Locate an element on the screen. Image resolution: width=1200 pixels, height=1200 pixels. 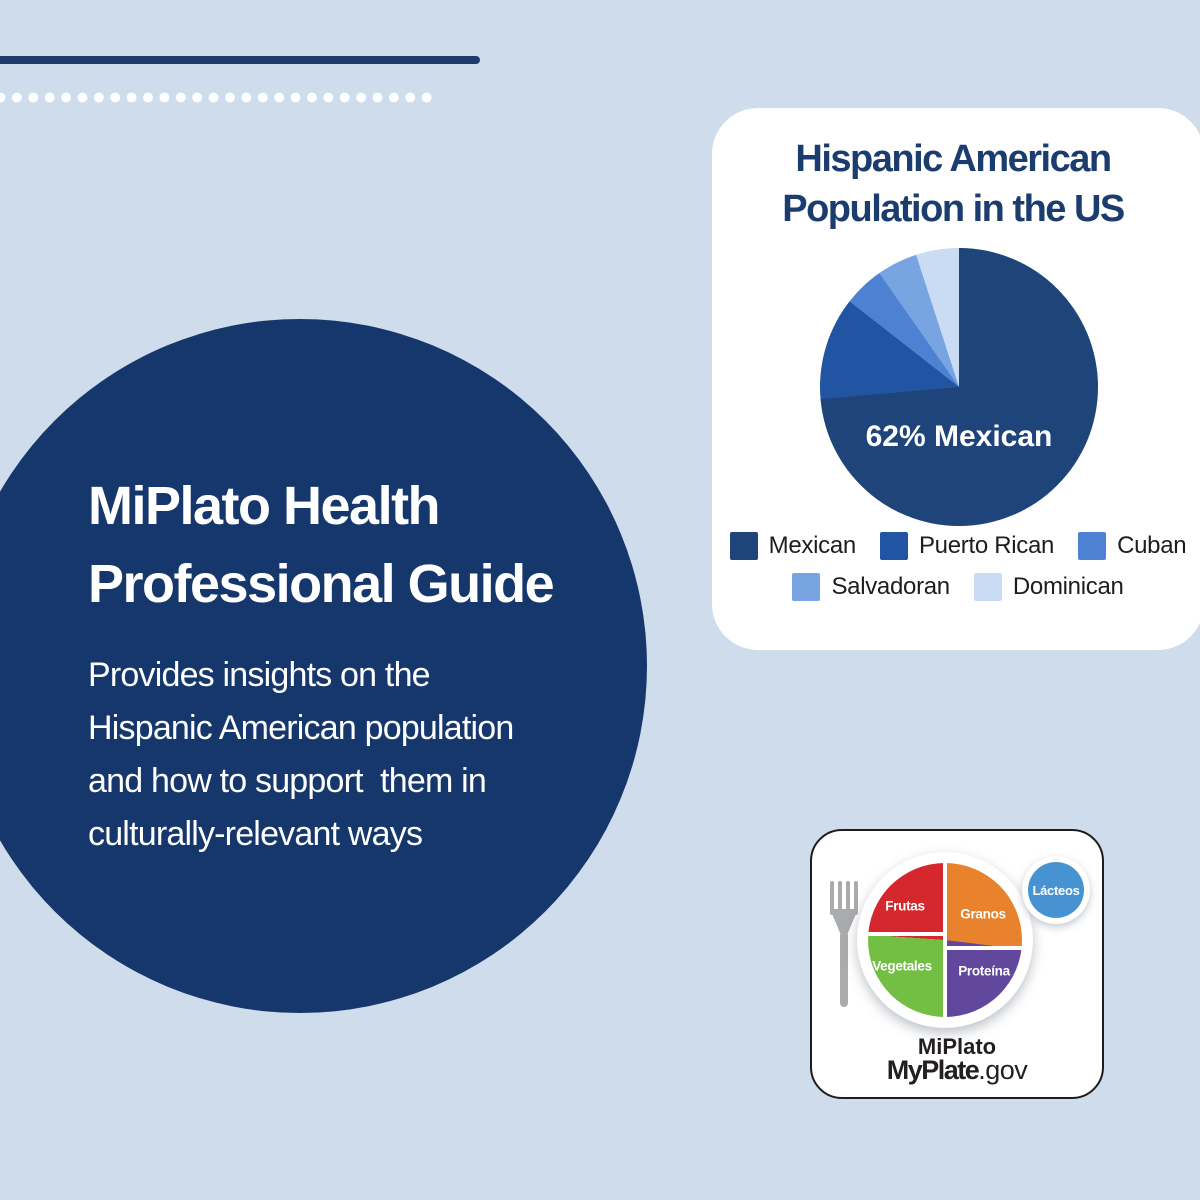
myplate-caption-brand: MyPlate.gov is located at coordinates (957, 1070).